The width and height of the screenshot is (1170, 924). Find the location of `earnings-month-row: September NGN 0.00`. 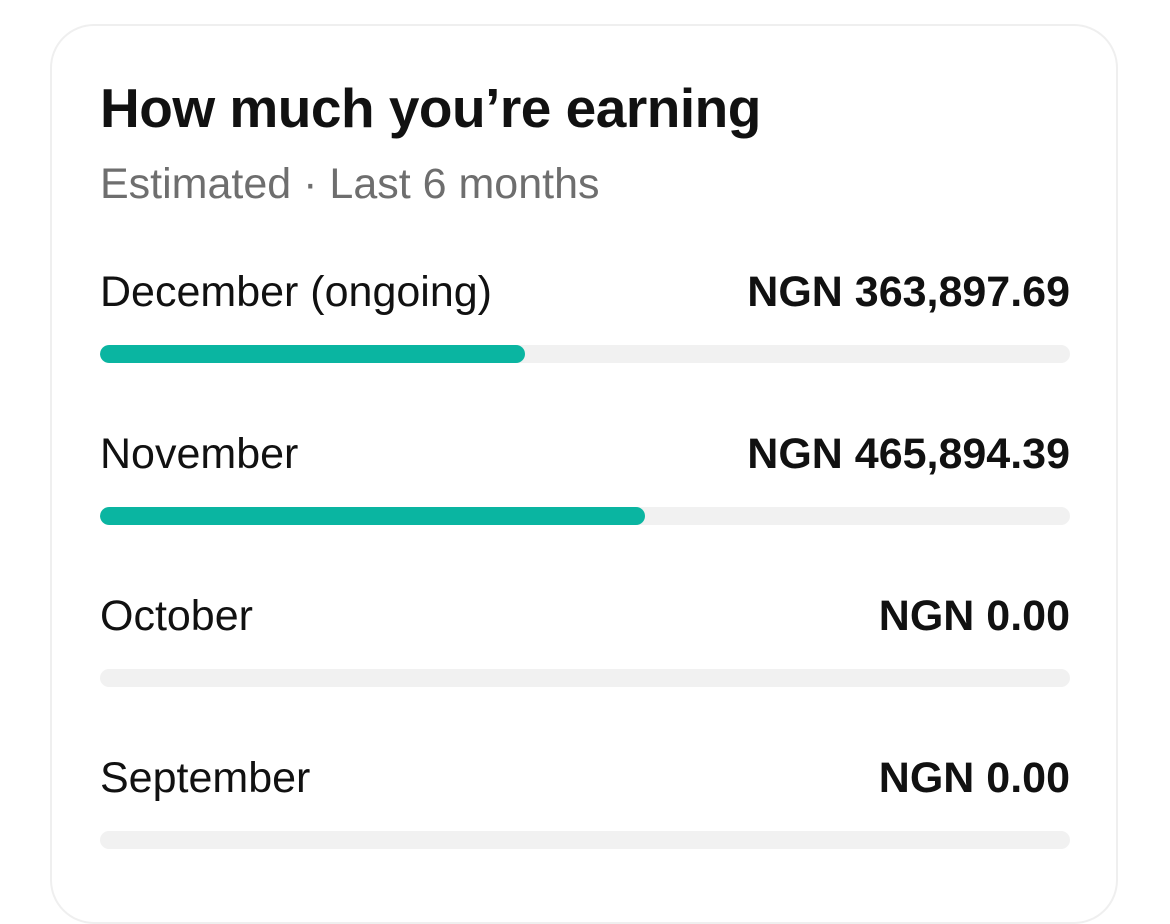

earnings-month-row: September NGN 0.00 is located at coordinates (585, 814).